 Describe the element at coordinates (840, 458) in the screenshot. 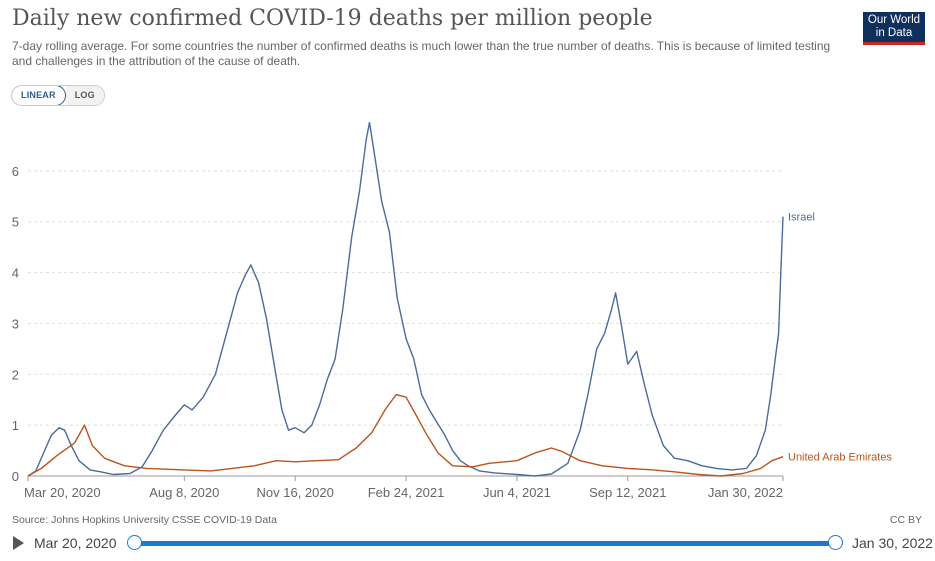

I see `series-label: United Arab Emirates` at that location.